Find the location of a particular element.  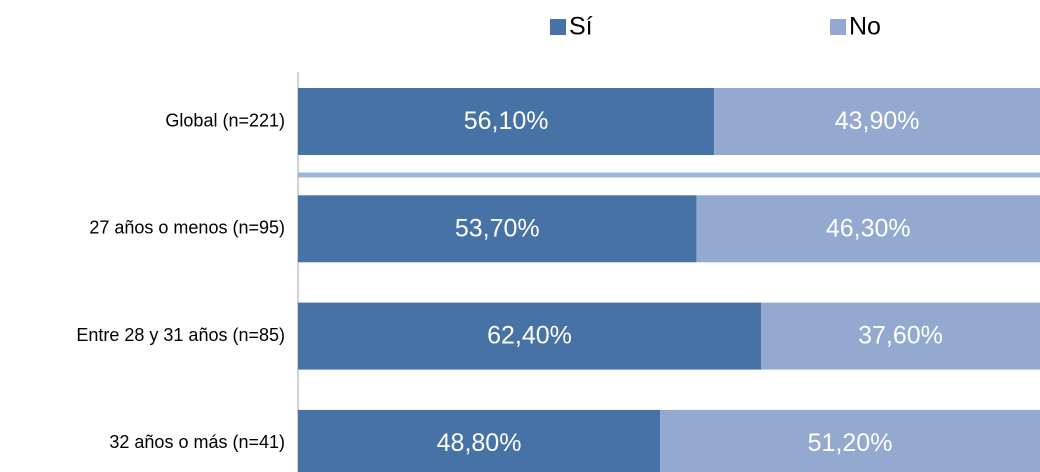

legend-label: Sí is located at coordinates (581, 27).